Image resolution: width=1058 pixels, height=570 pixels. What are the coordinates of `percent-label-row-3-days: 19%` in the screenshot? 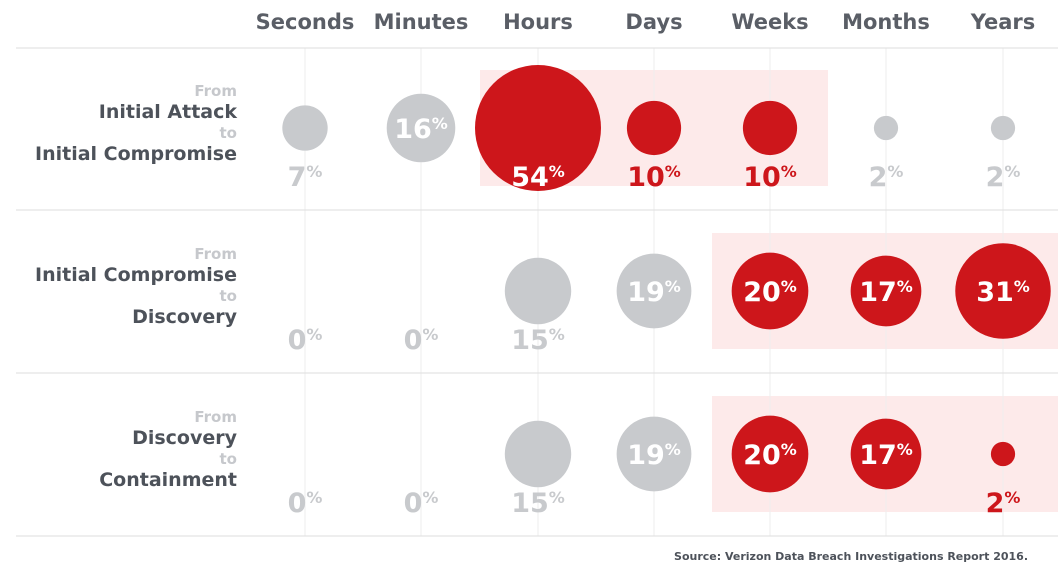 It's located at (654, 455).